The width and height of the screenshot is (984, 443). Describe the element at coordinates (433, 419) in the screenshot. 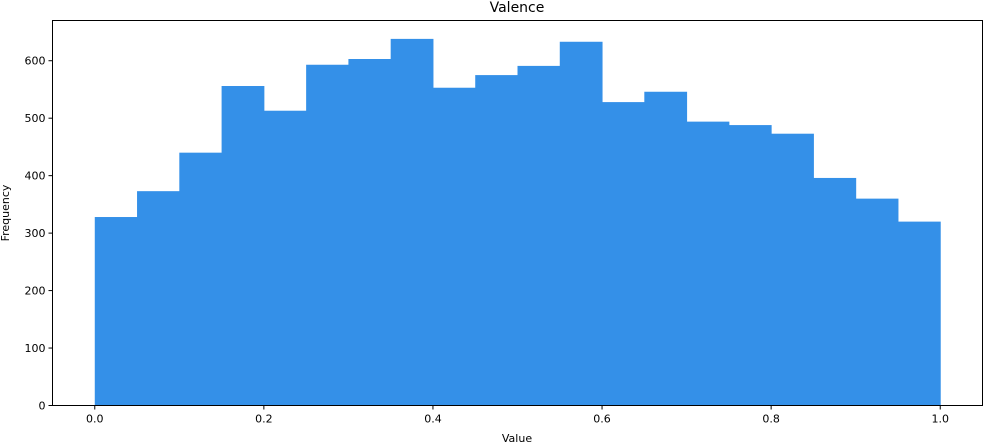

I see `x-tick-label: 0.4` at that location.